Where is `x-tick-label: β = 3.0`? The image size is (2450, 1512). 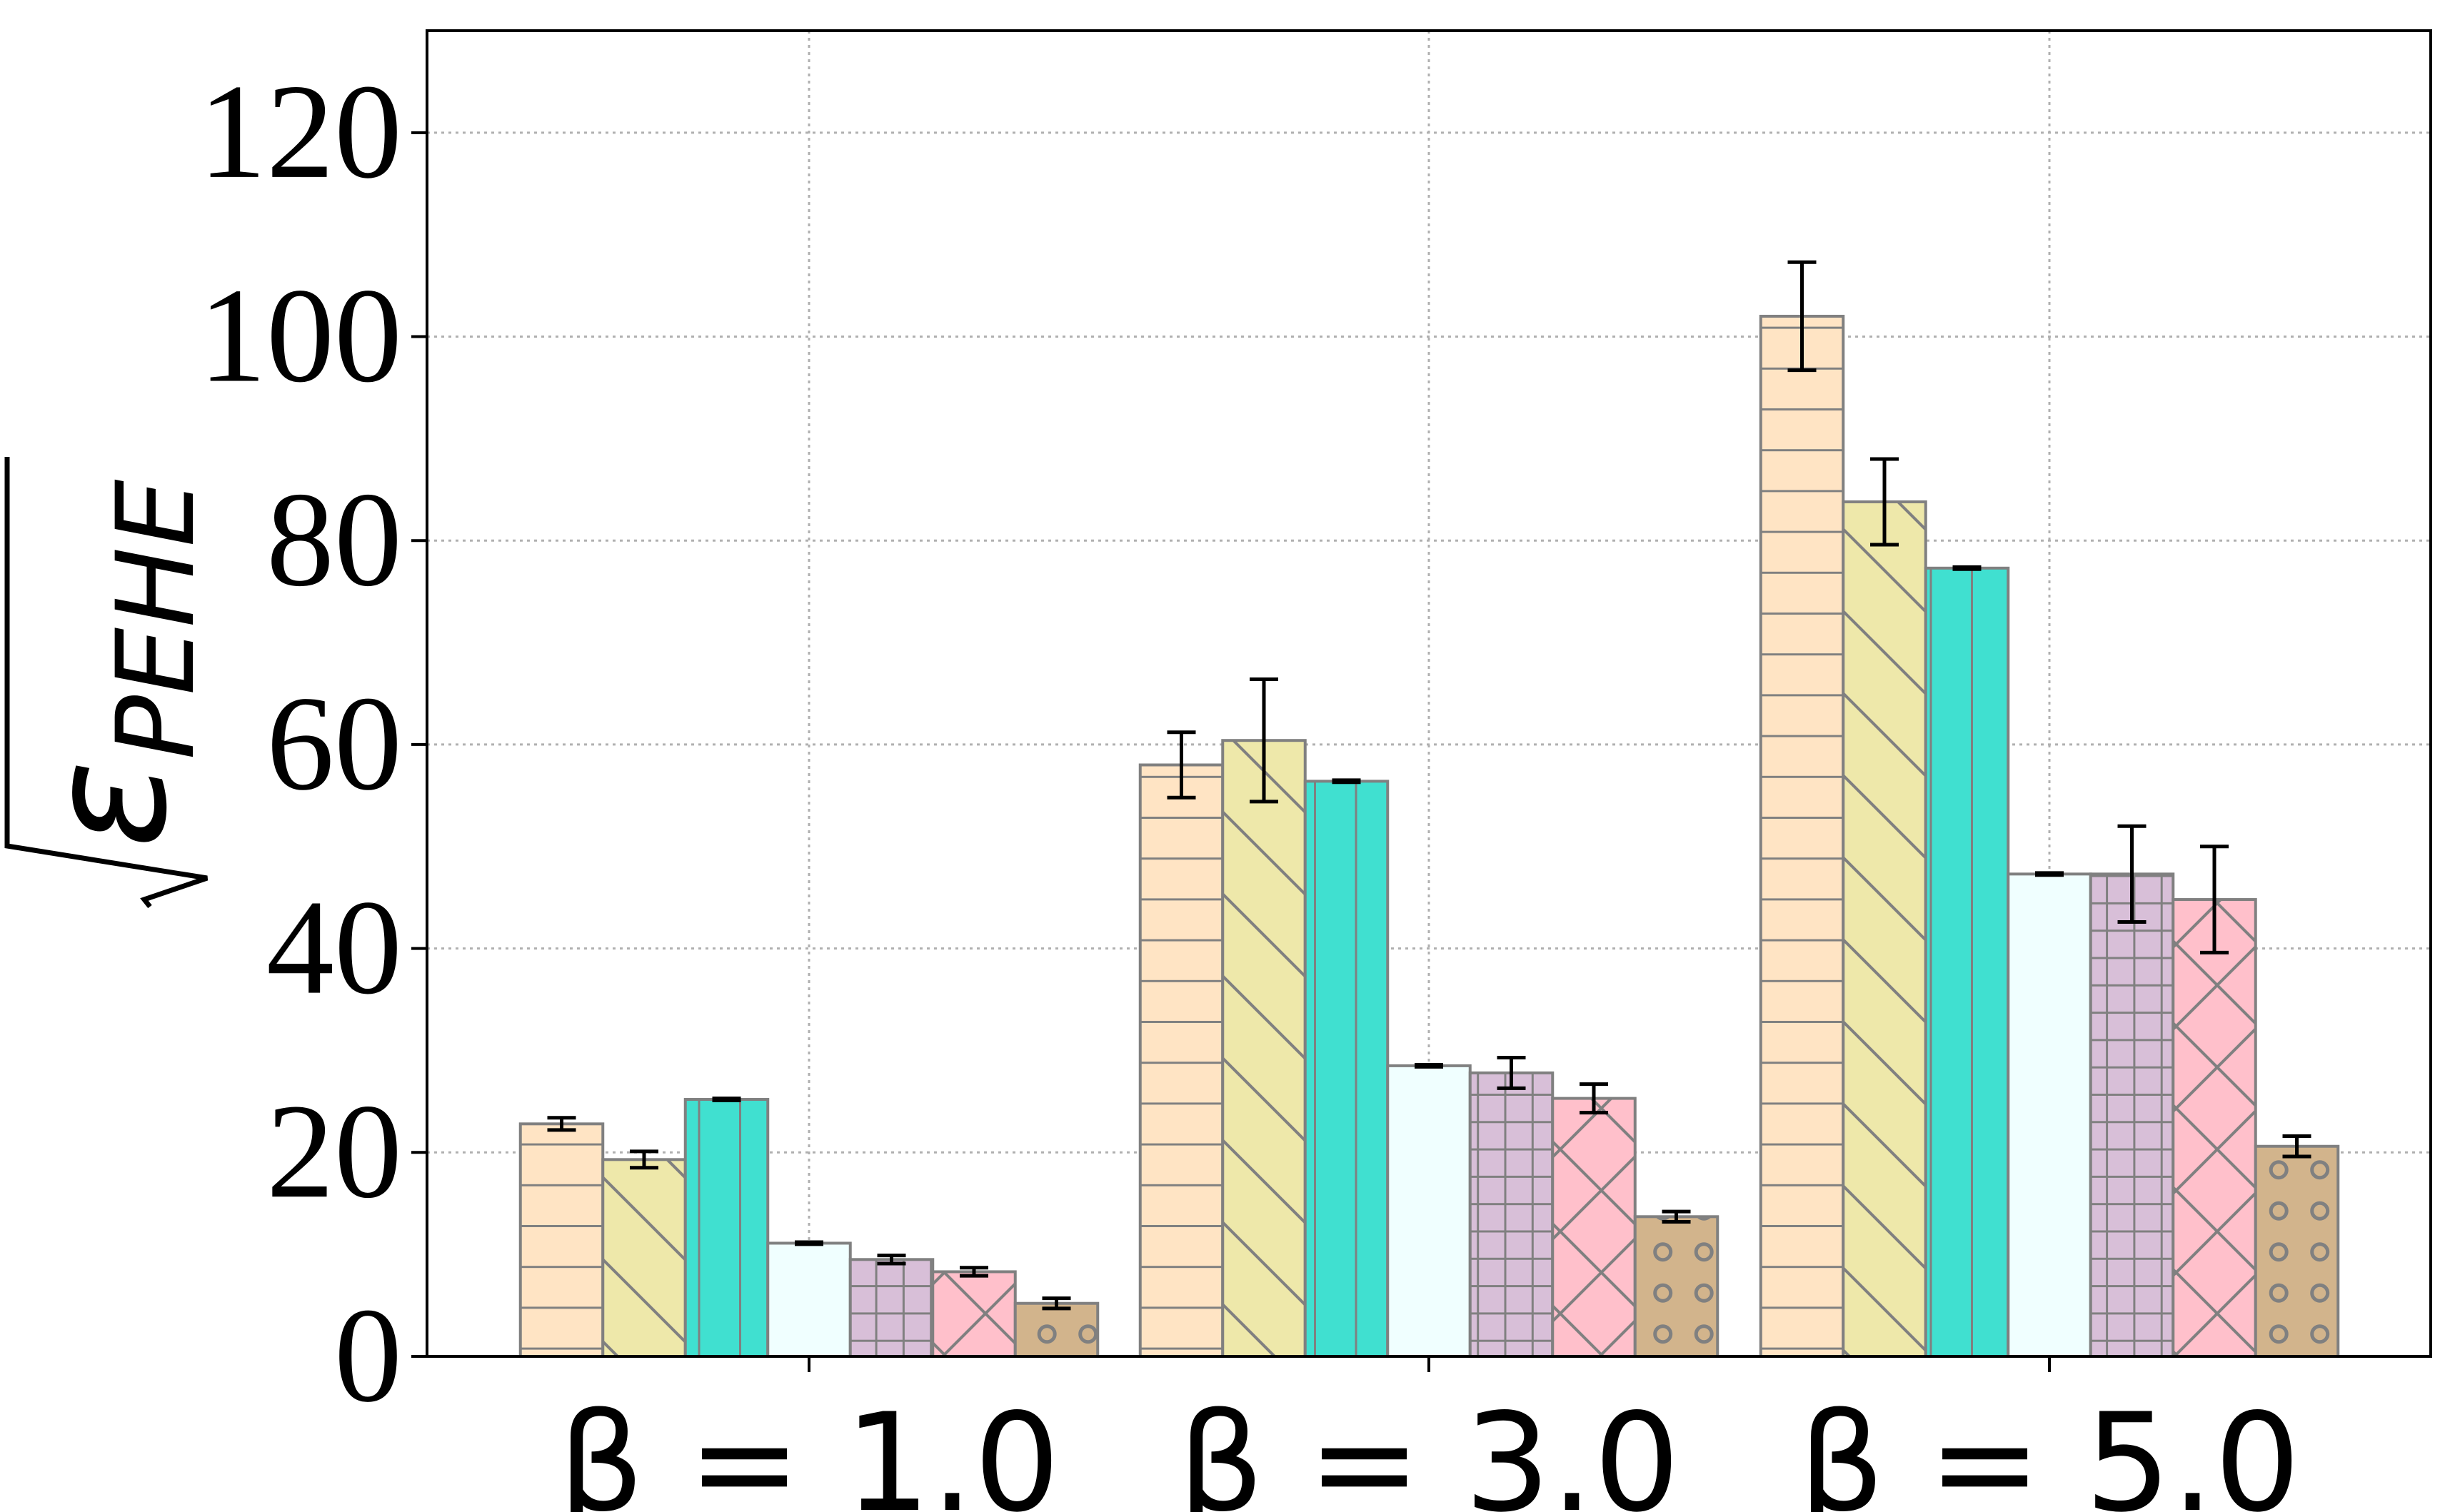 x-tick-label: β = 3.0 is located at coordinates (1429, 1448).